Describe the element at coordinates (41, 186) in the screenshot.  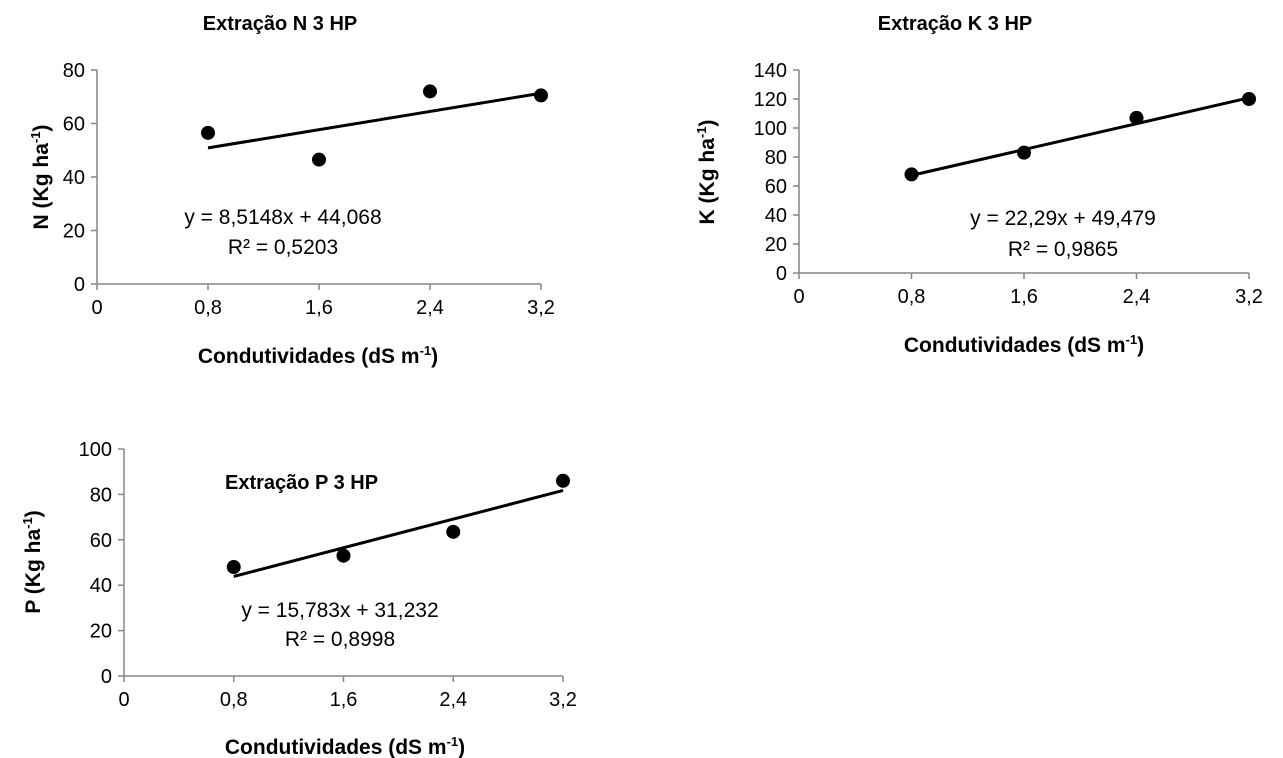
I see `y-axis-label-main: N (Kg ha` at that location.